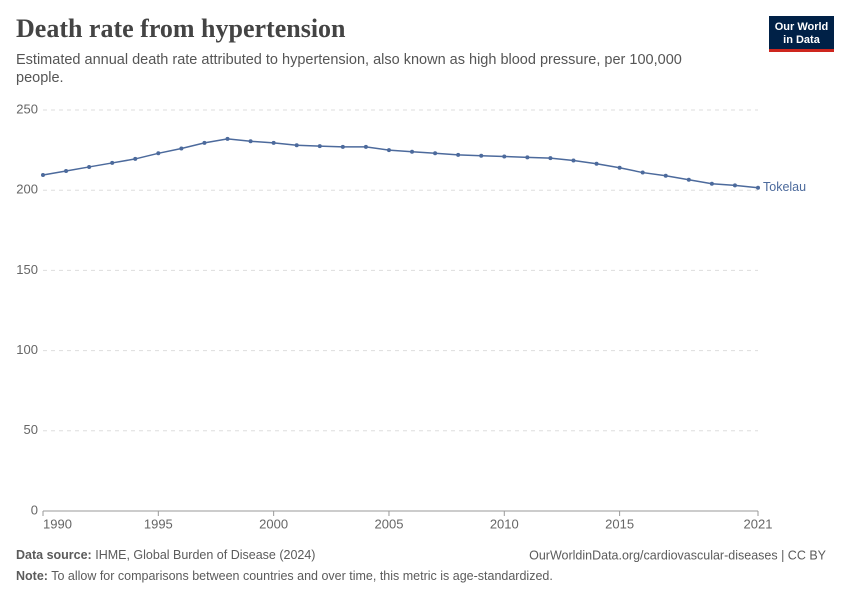  Describe the element at coordinates (54, 555) in the screenshot. I see `source-label: Data source:` at that location.